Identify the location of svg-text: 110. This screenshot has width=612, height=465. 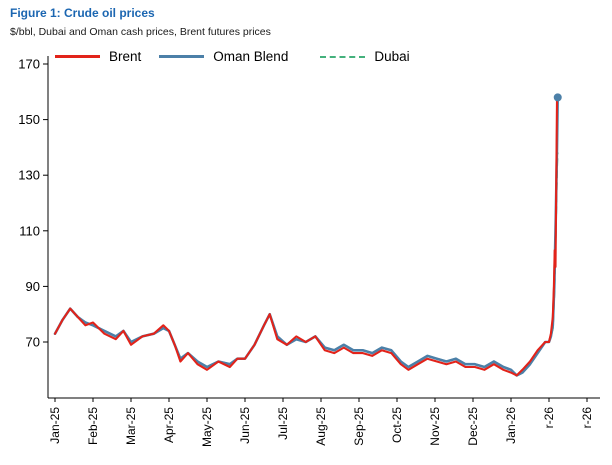
(29, 230).